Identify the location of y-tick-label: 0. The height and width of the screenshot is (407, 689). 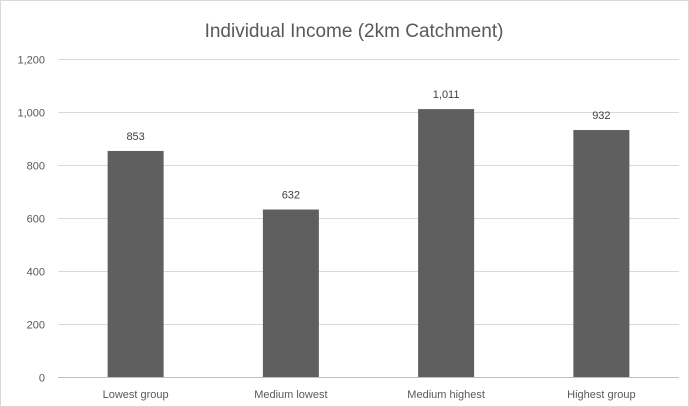
(42, 379).